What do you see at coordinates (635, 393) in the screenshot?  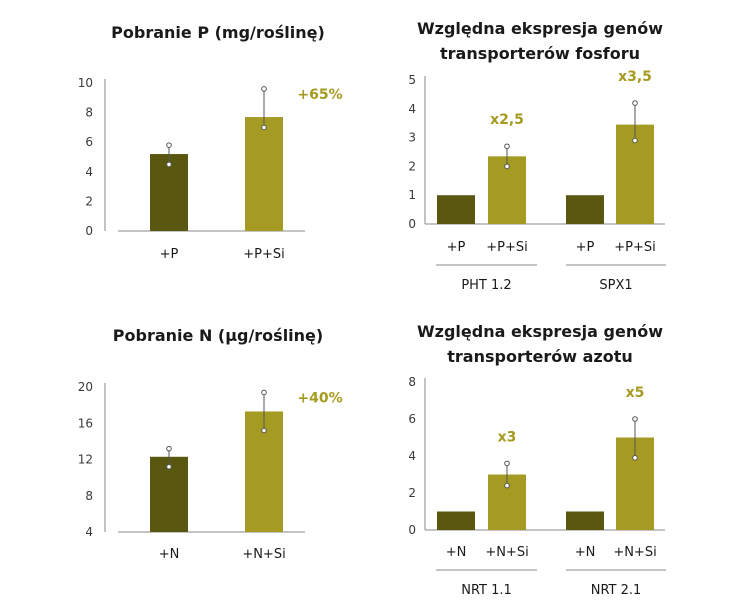 I see `data-annotation: x5` at bounding box center [635, 393].